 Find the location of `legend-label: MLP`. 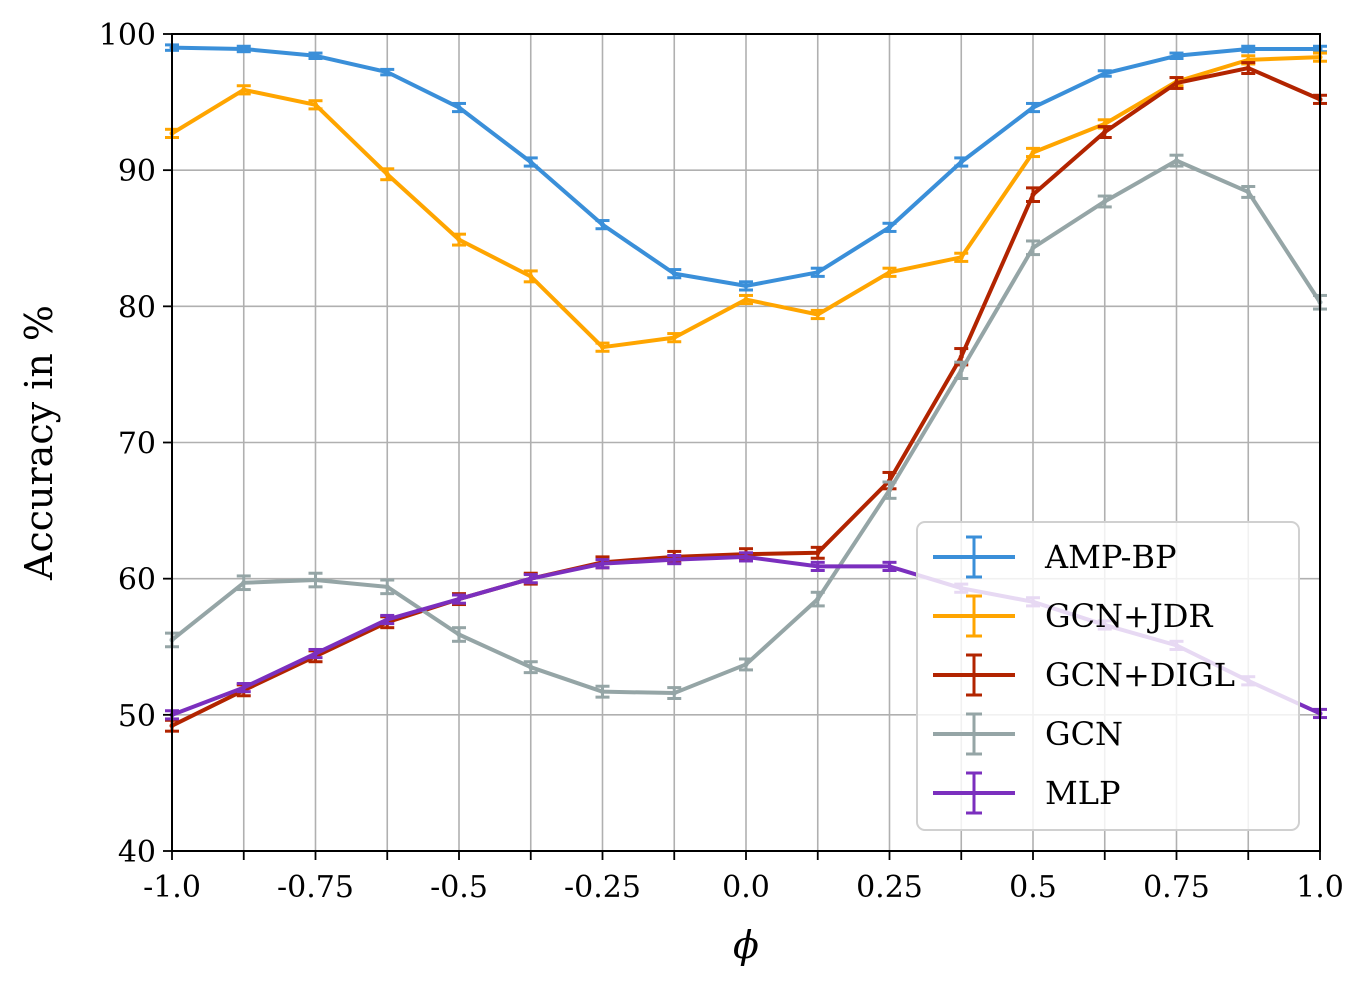

legend-label: MLP is located at coordinates (1083, 793).